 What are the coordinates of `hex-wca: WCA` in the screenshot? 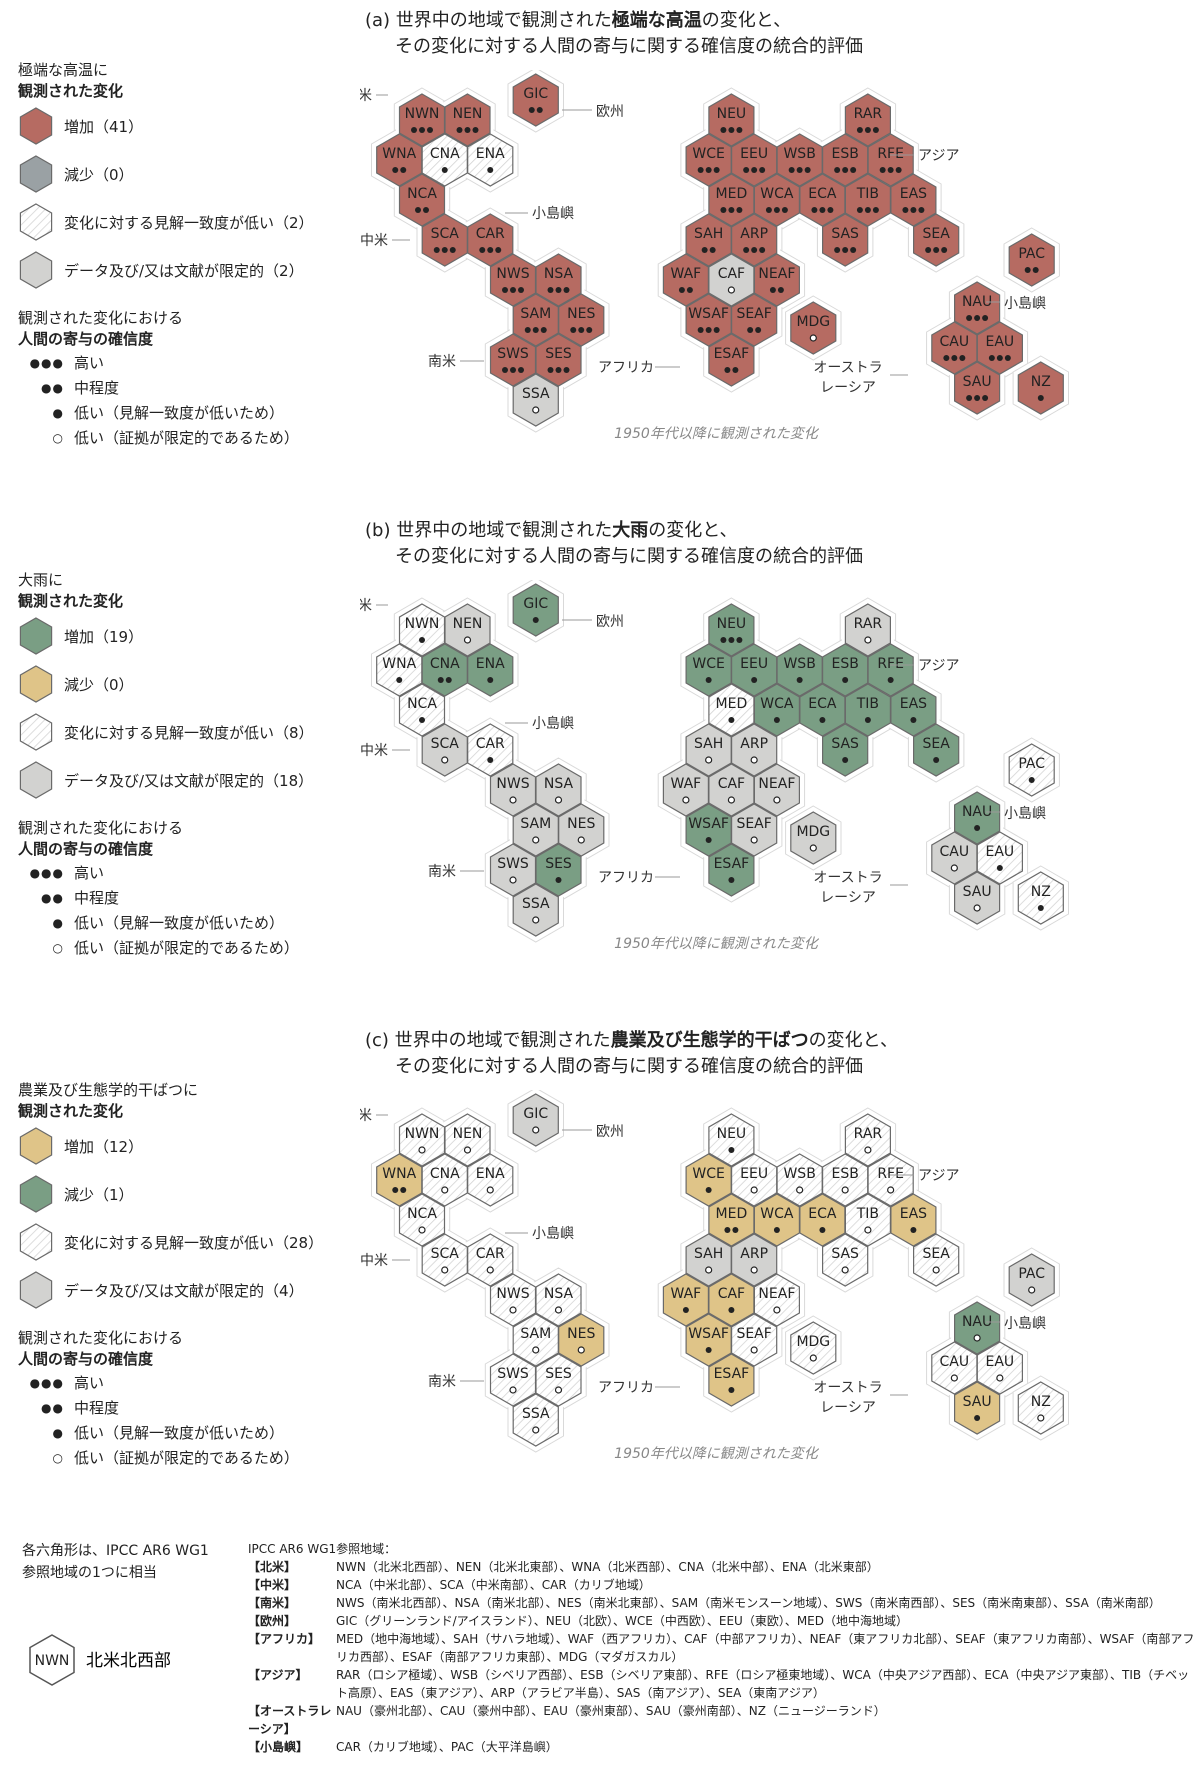 It's located at (776, 710).